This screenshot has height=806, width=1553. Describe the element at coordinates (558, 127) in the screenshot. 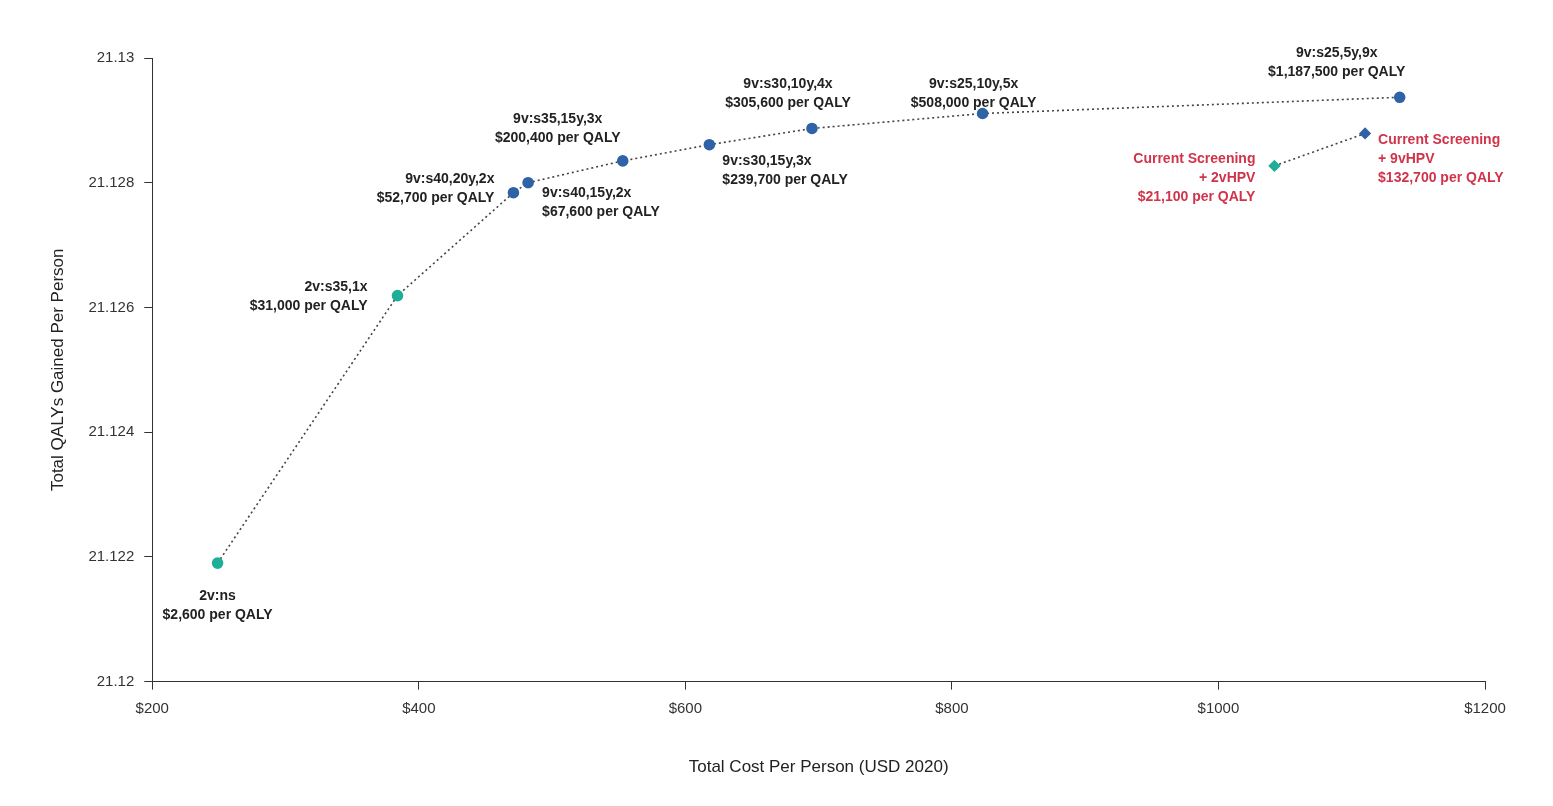

I see `annotation: 9v:s35,15y,3x $200,400 per QALY` at that location.